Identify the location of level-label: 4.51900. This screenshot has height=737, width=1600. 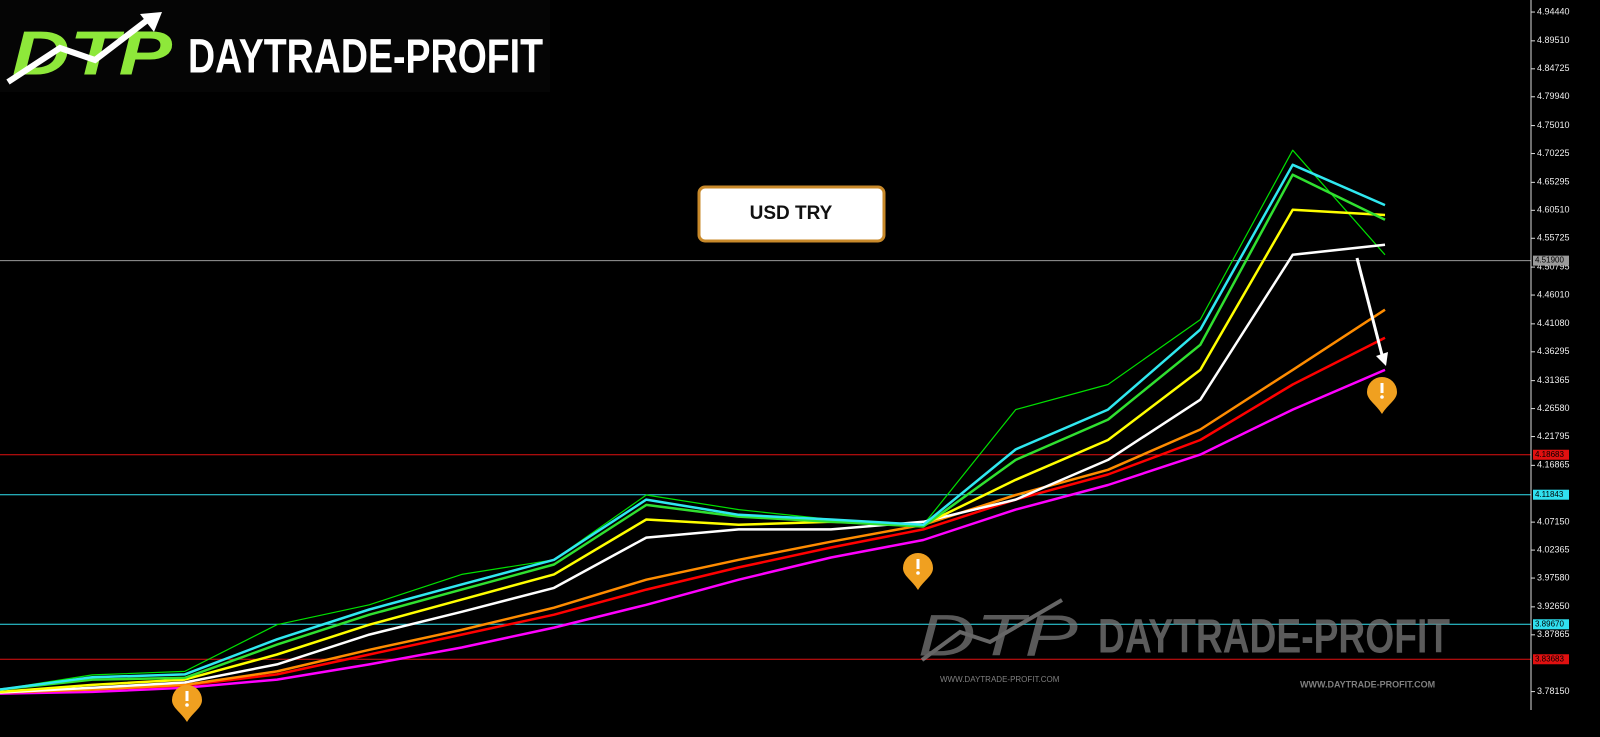
(1549, 260).